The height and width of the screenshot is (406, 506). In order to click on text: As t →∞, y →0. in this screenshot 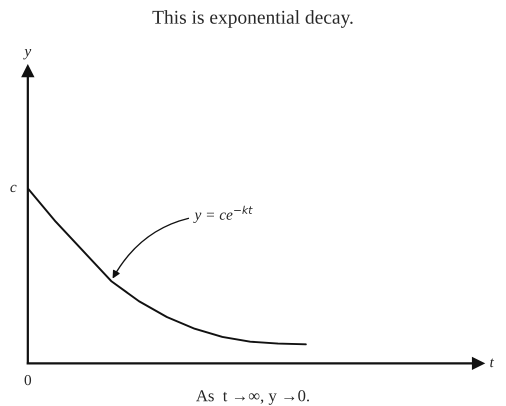, I will do `click(252, 397)`.